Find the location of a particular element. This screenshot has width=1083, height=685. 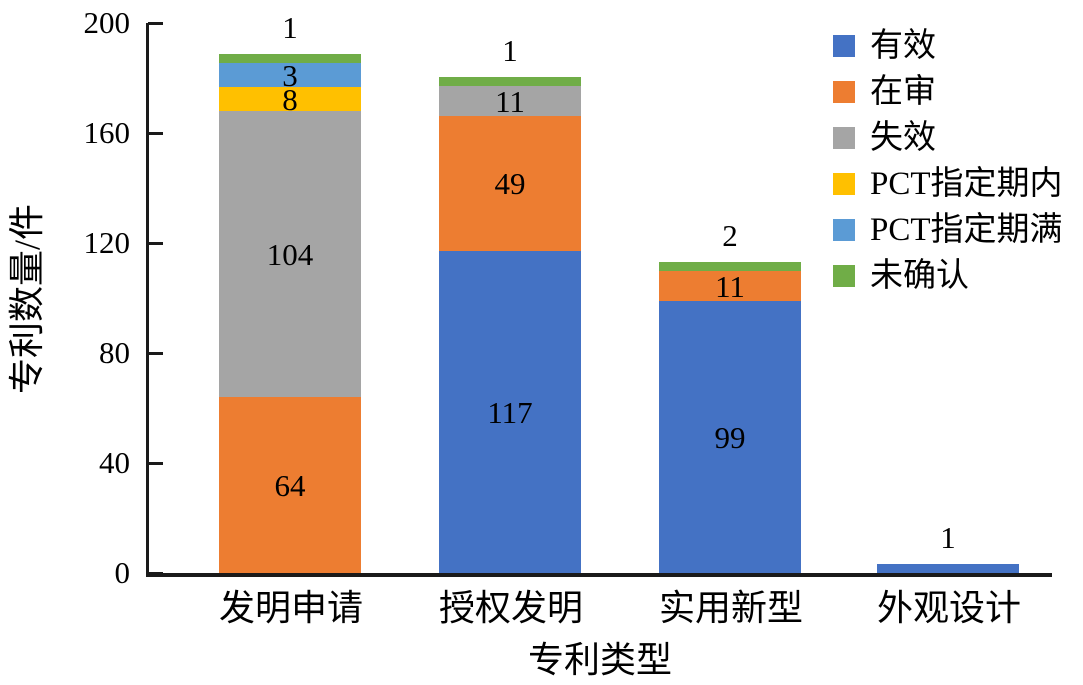

bar-segment: 117 is located at coordinates (510, 412).